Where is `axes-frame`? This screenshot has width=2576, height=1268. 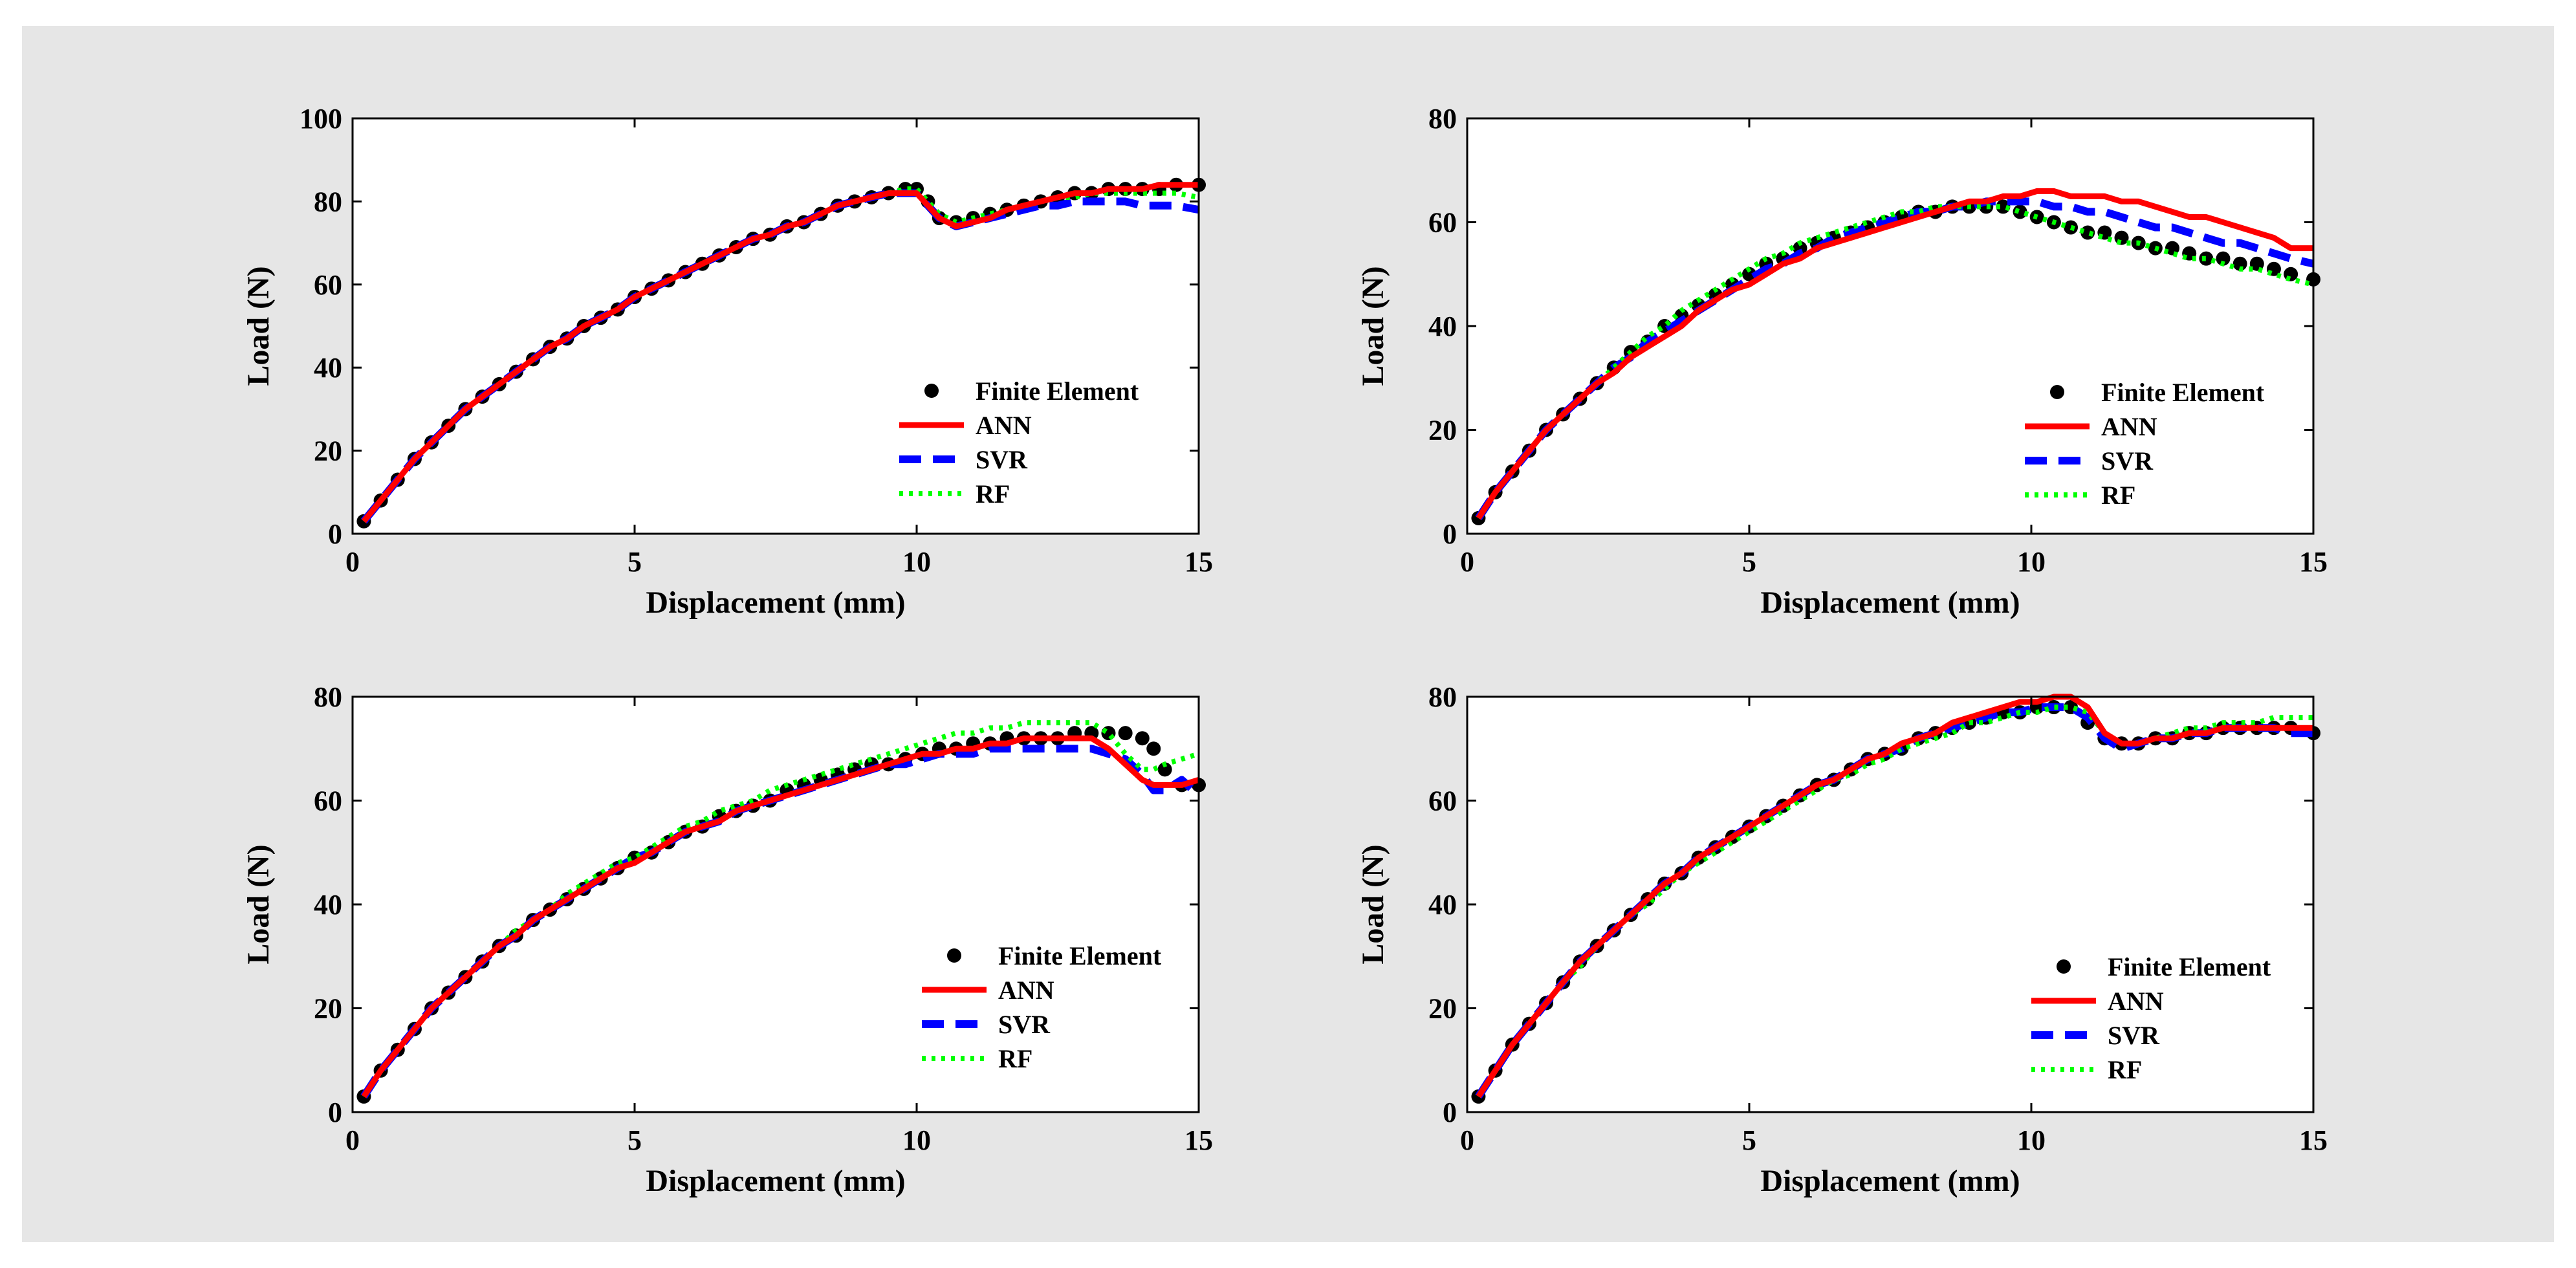
axes-frame is located at coordinates (775, 326).